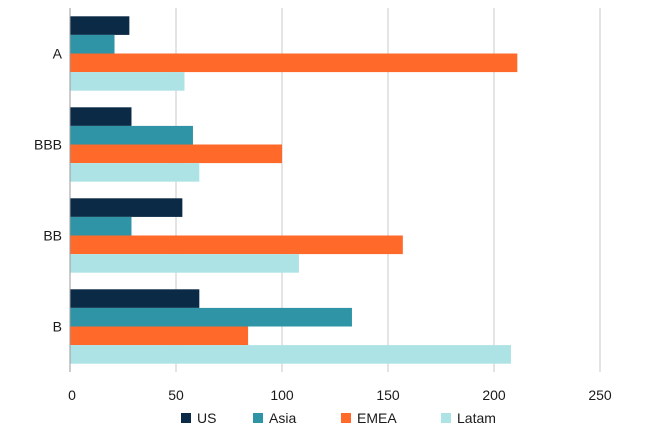  I want to click on bar-b-latam, so click(290, 354).